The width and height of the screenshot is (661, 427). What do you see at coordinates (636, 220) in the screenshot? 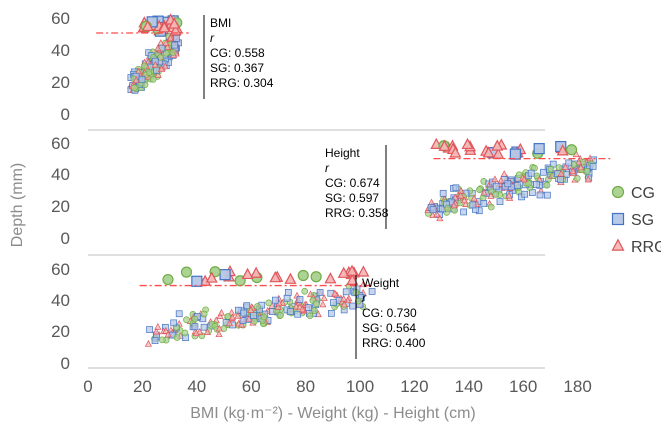
I see `legend: CG SG RRG` at bounding box center [636, 220].